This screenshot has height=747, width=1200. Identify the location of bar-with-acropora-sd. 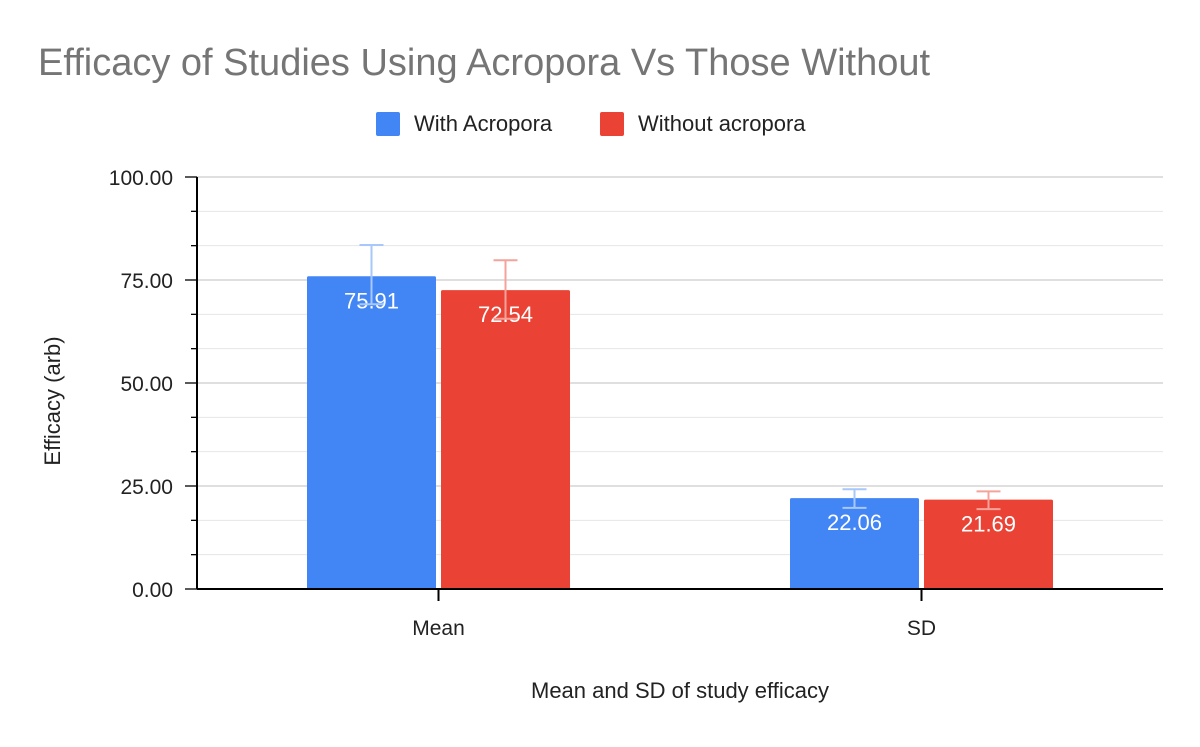
(854, 543).